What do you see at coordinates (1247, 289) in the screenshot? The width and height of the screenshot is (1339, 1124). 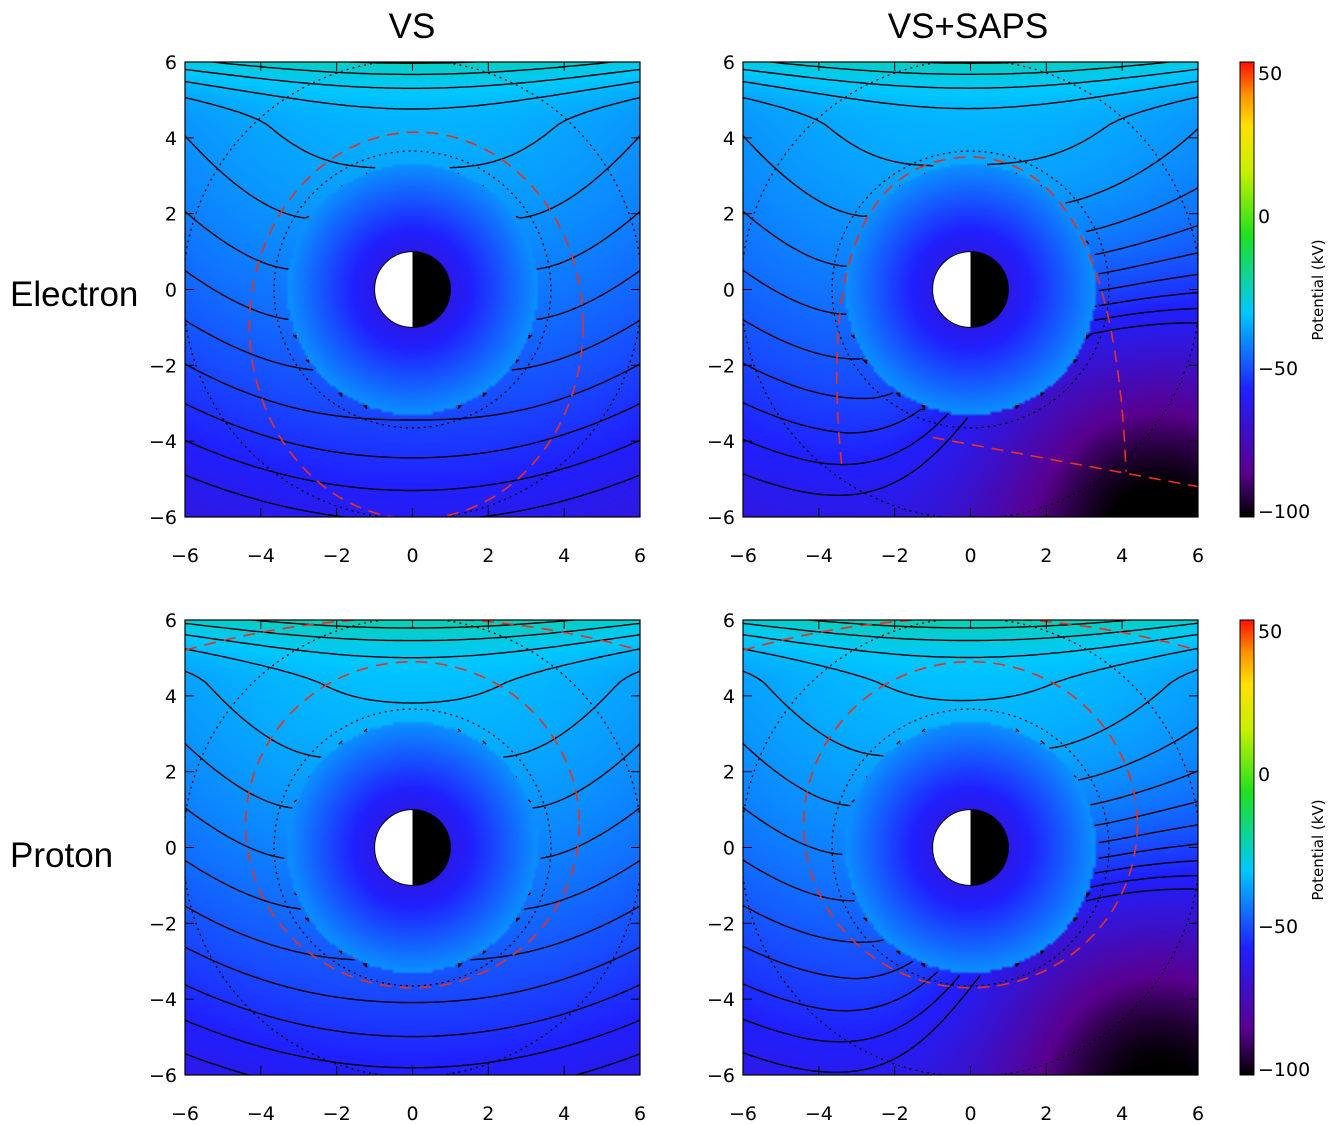 I see `colorbar-top-gradient` at bounding box center [1247, 289].